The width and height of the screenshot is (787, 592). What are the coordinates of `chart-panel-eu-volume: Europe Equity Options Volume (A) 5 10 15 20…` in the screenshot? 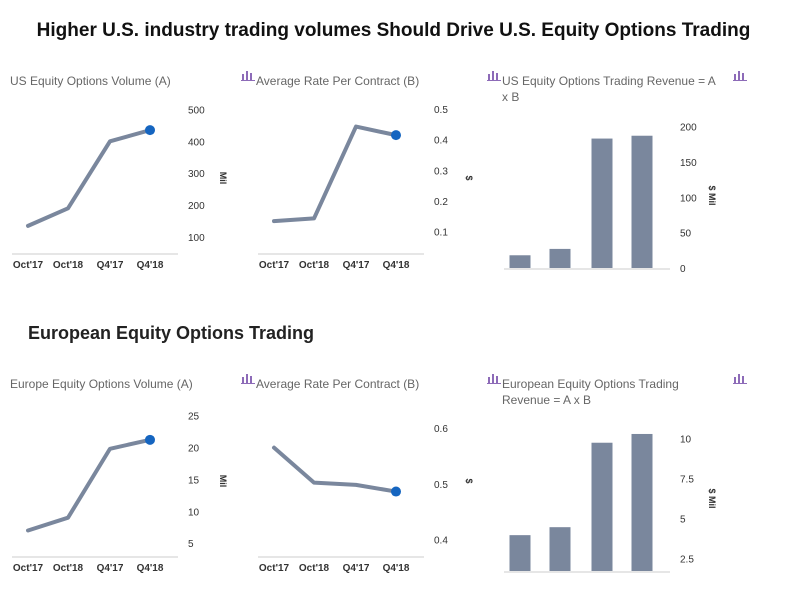 It's located at (132, 475).